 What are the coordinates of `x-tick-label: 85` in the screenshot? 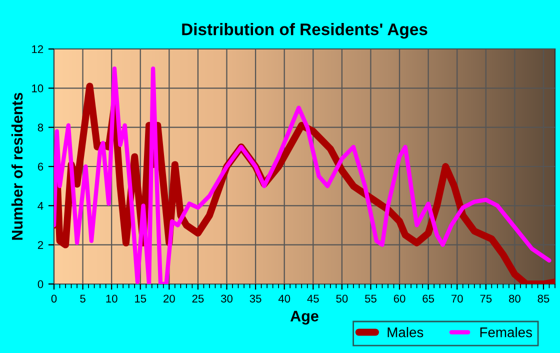 It's located at (544, 298).